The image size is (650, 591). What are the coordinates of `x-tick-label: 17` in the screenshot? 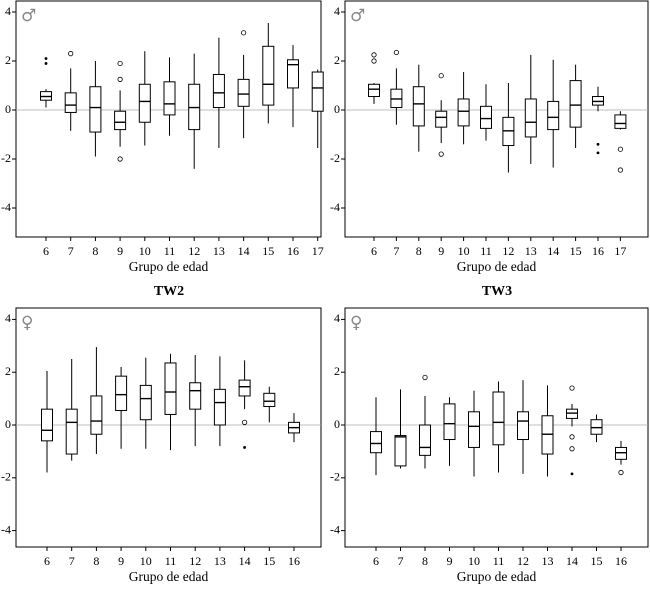 It's located at (620, 251).